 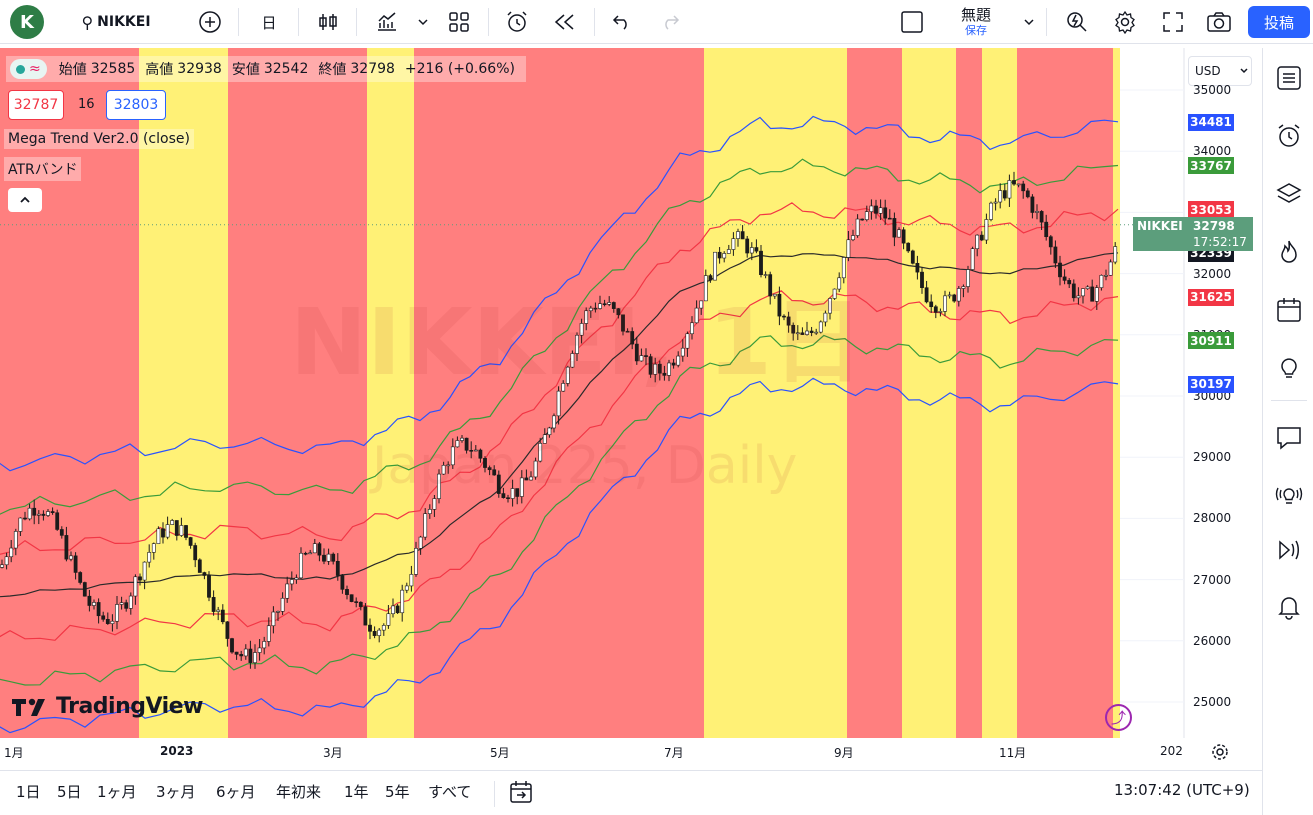 What do you see at coordinates (1289, 252) in the screenshot?
I see `hotlists-button` at bounding box center [1289, 252].